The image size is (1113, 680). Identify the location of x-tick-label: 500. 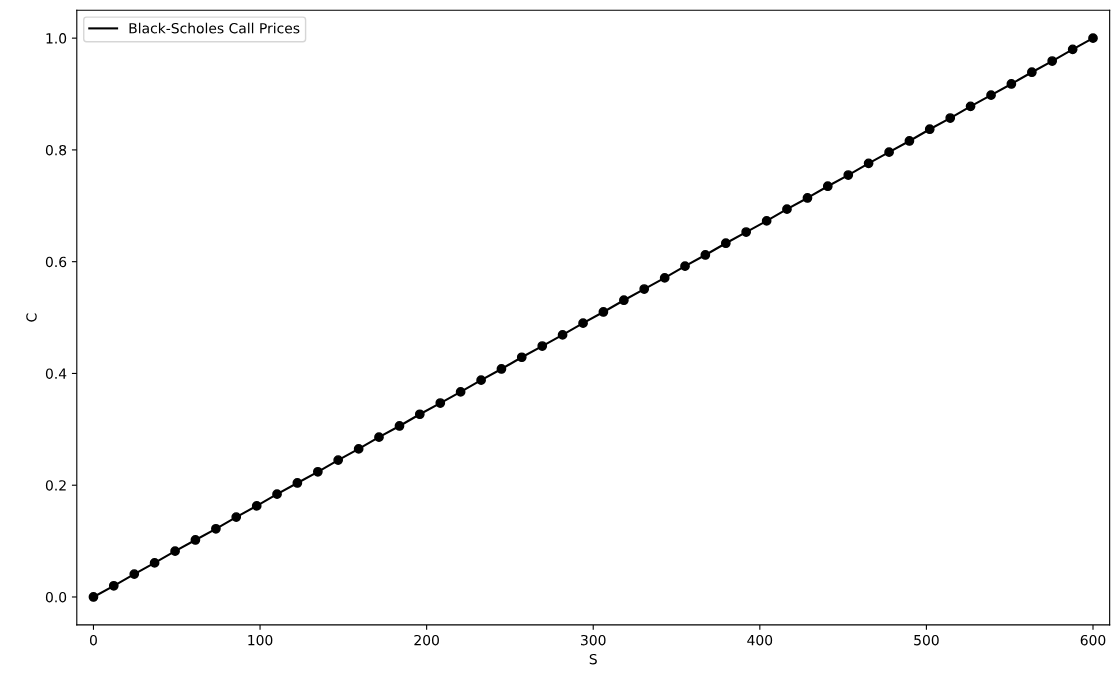
(926, 640).